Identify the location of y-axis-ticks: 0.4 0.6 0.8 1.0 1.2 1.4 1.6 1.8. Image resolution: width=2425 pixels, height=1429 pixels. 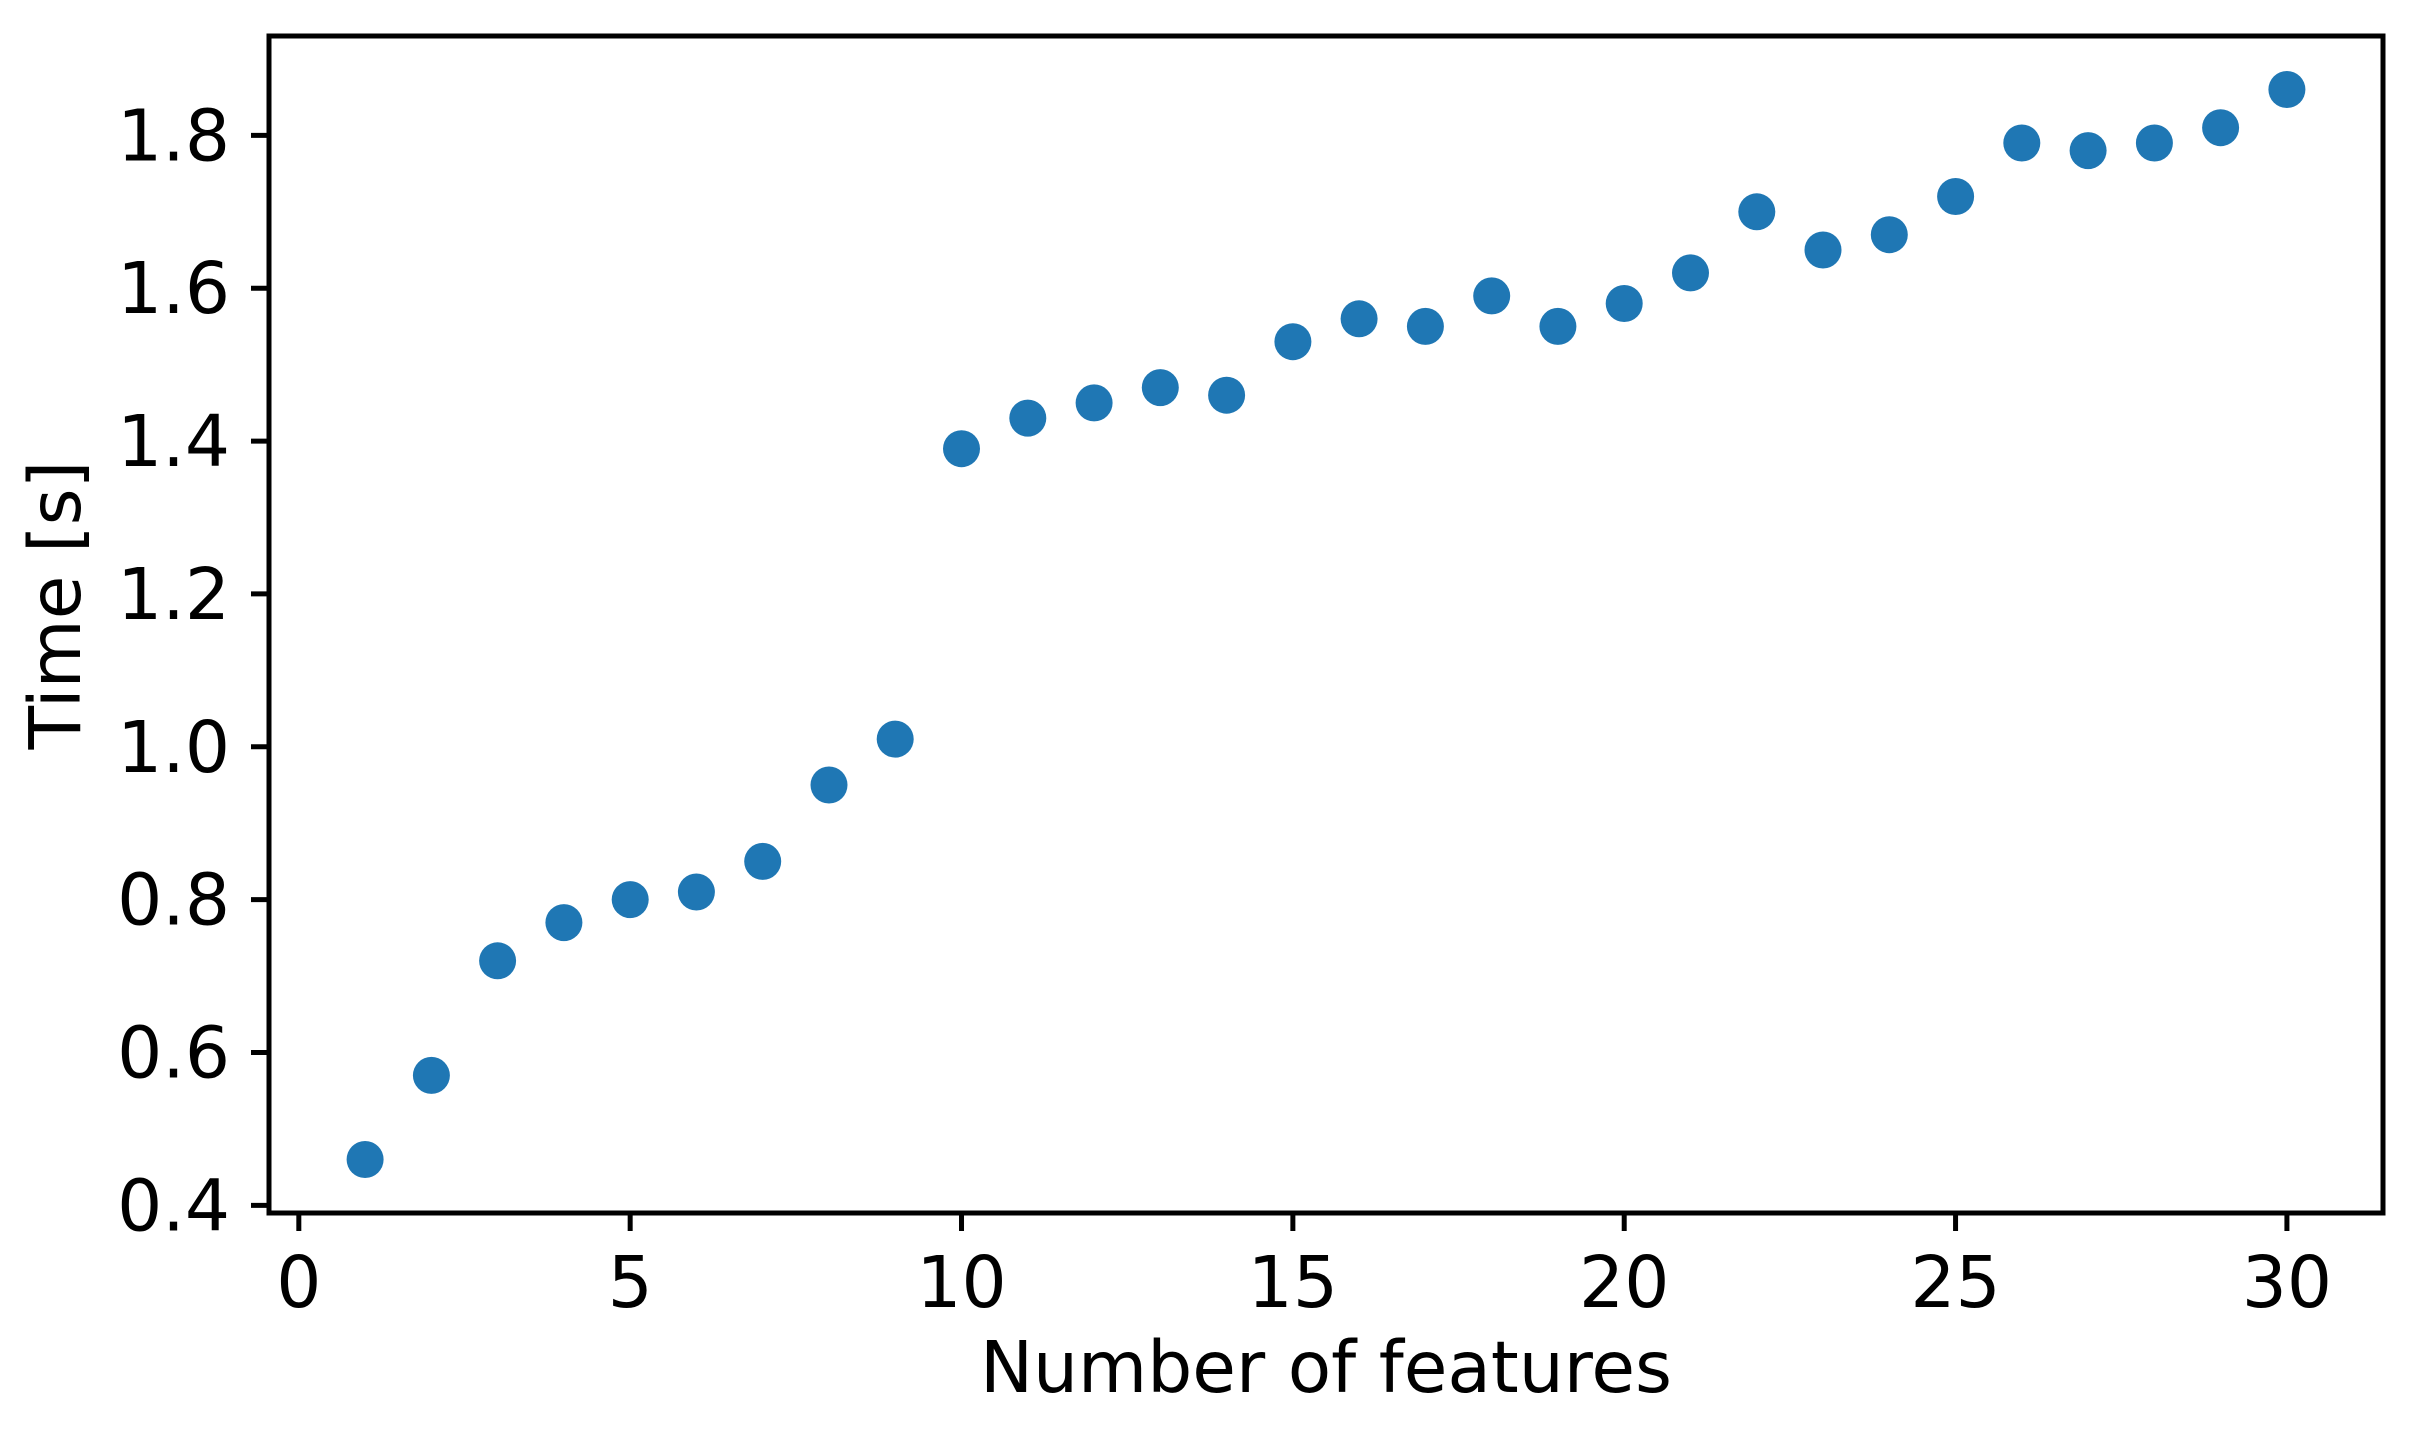
(193, 670).